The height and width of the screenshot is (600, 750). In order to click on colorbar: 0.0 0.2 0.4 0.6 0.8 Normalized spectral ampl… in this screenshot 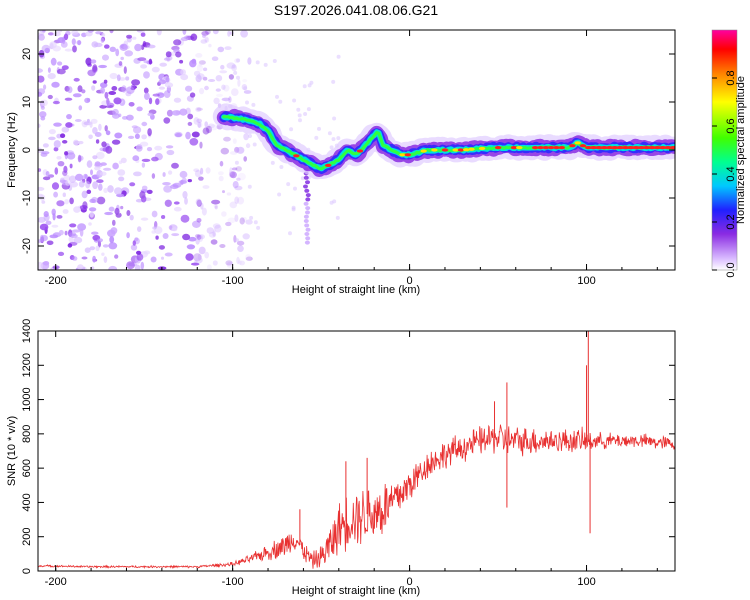, I will do `click(729, 153)`.